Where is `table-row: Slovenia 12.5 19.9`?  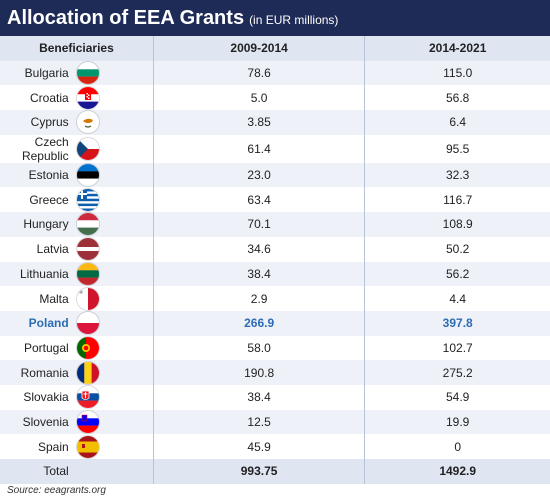 table-row: Slovenia 12.5 19.9 is located at coordinates (275, 422).